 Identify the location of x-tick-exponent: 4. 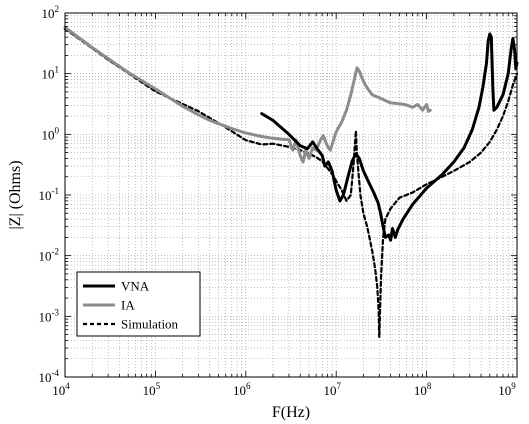
(67, 386).